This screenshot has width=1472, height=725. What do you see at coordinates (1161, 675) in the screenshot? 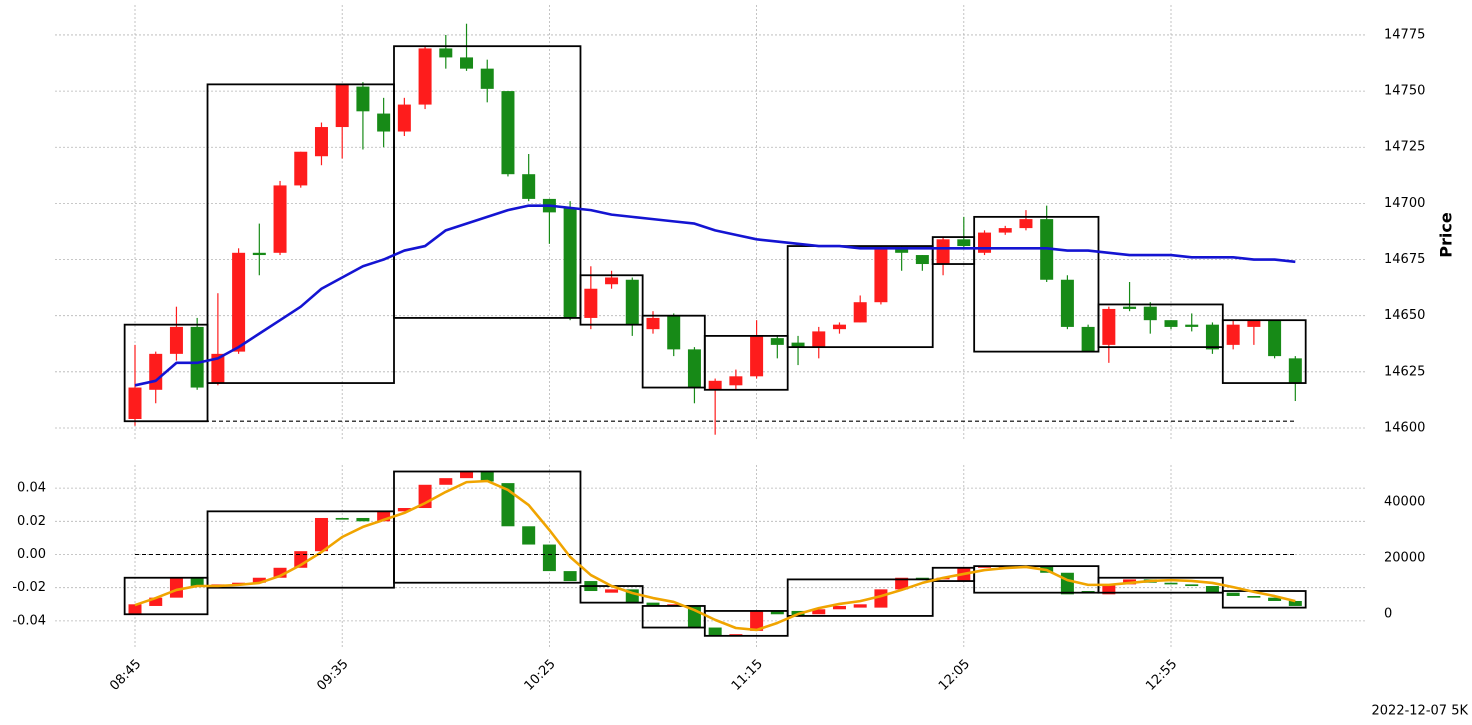
I see `x-tick-label: 12:55` at bounding box center [1161, 675].